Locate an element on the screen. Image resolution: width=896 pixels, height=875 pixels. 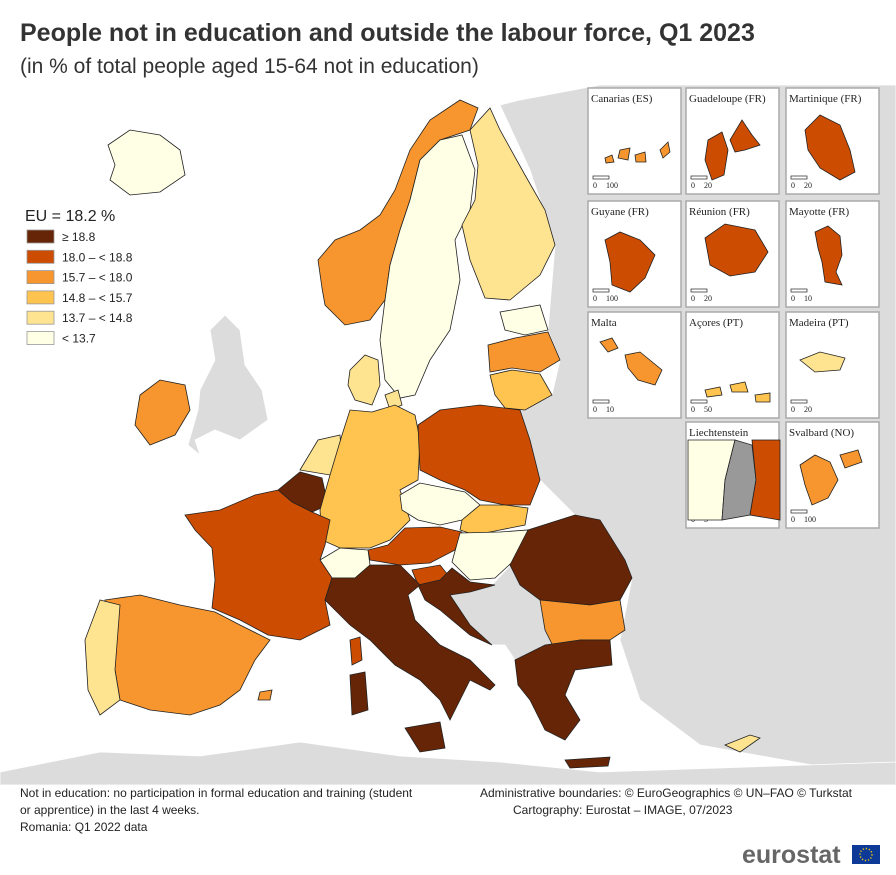
legend-label: ≥ 18.8 is located at coordinates (79, 237).